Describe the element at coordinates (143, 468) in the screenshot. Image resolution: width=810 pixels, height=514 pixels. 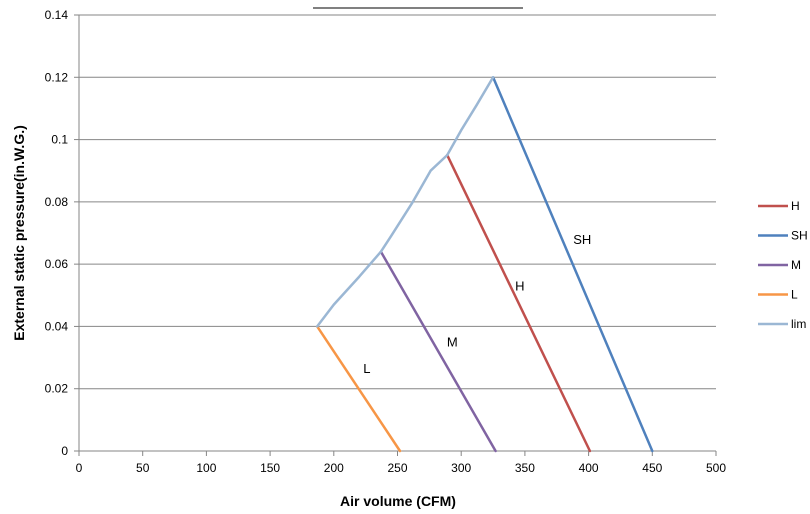
I see `x-tick-label: 50` at that location.